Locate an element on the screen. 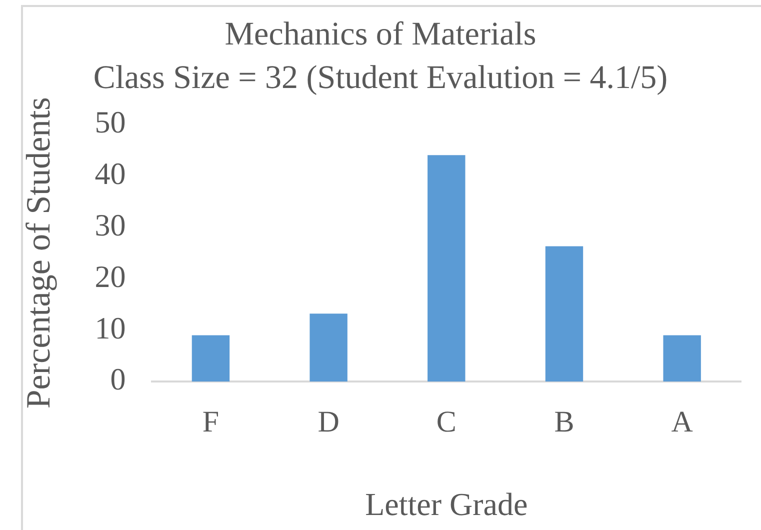 Image resolution: width=761 pixels, height=530 pixels. x-tick-label: C is located at coordinates (446, 421).